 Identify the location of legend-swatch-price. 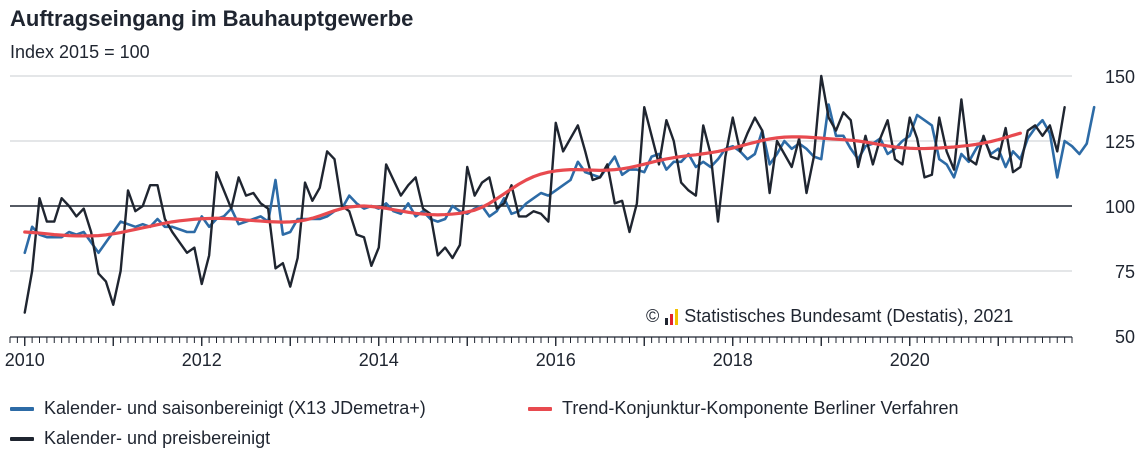
(22, 438).